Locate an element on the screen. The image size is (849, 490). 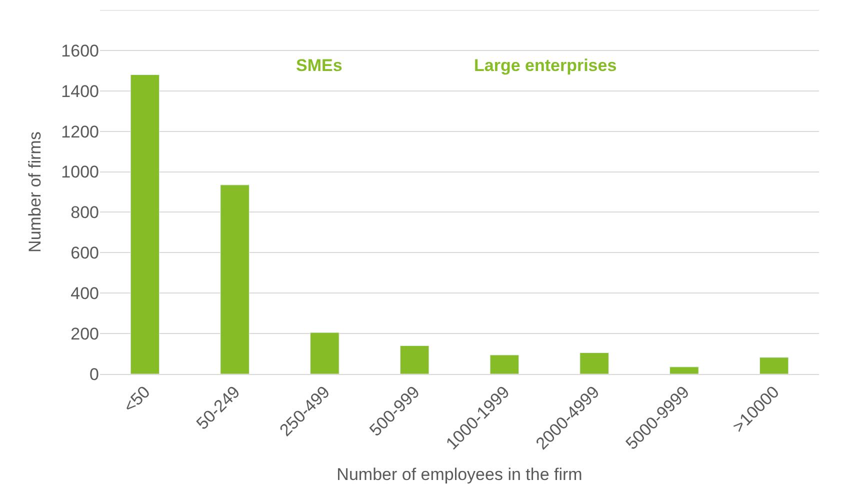
x-axis-title: Number of employees in the firm is located at coordinates (459, 474).